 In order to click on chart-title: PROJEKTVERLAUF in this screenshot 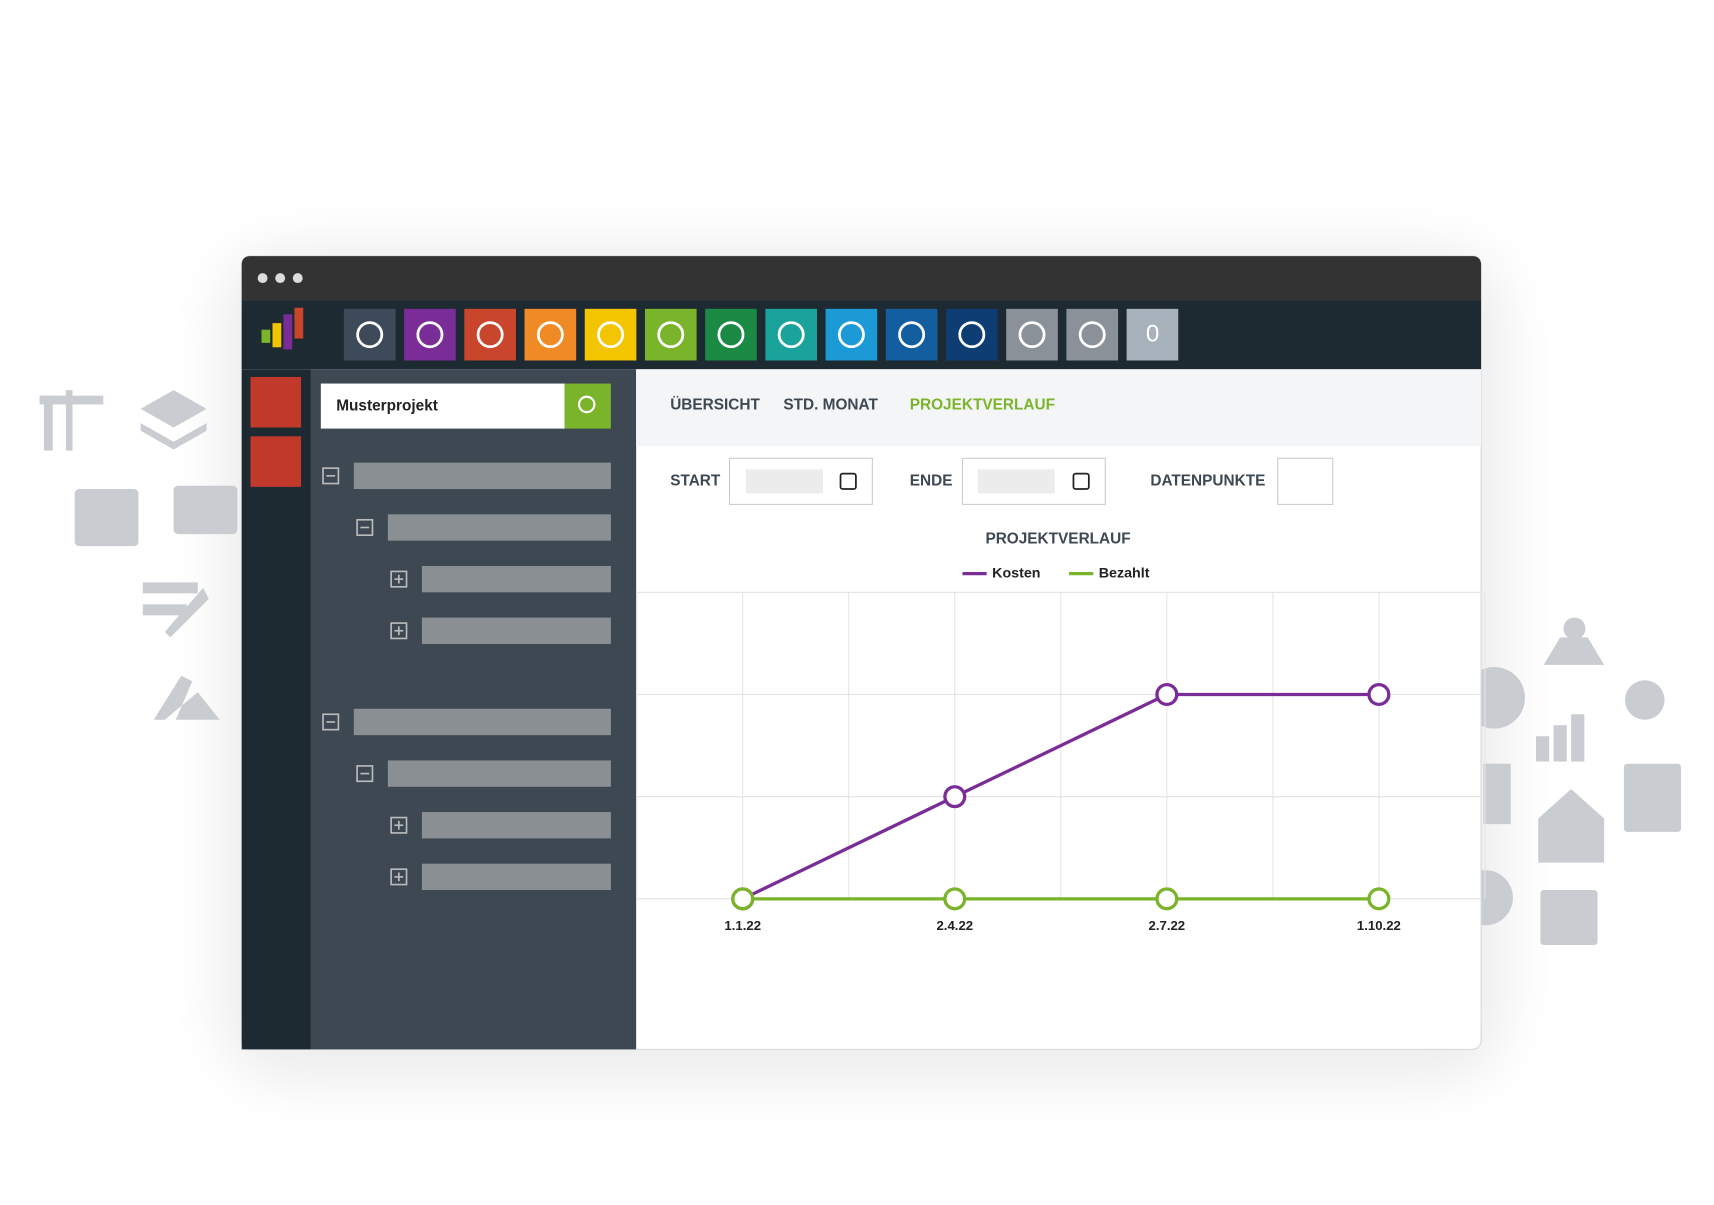, I will do `click(1057, 539)`.